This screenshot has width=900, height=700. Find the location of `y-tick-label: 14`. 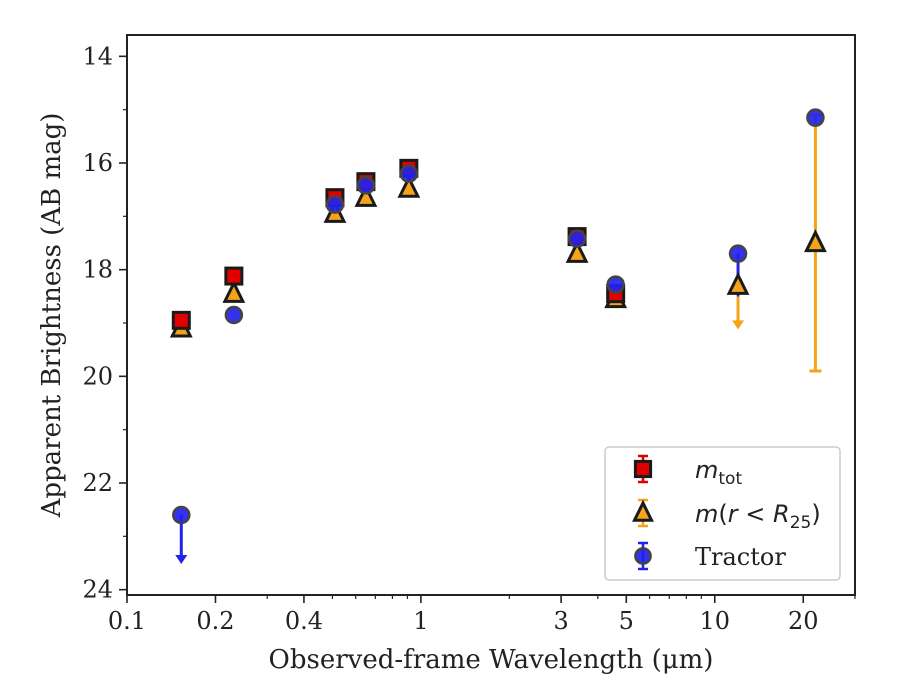

y-tick-label: 14 is located at coordinates (97, 56).